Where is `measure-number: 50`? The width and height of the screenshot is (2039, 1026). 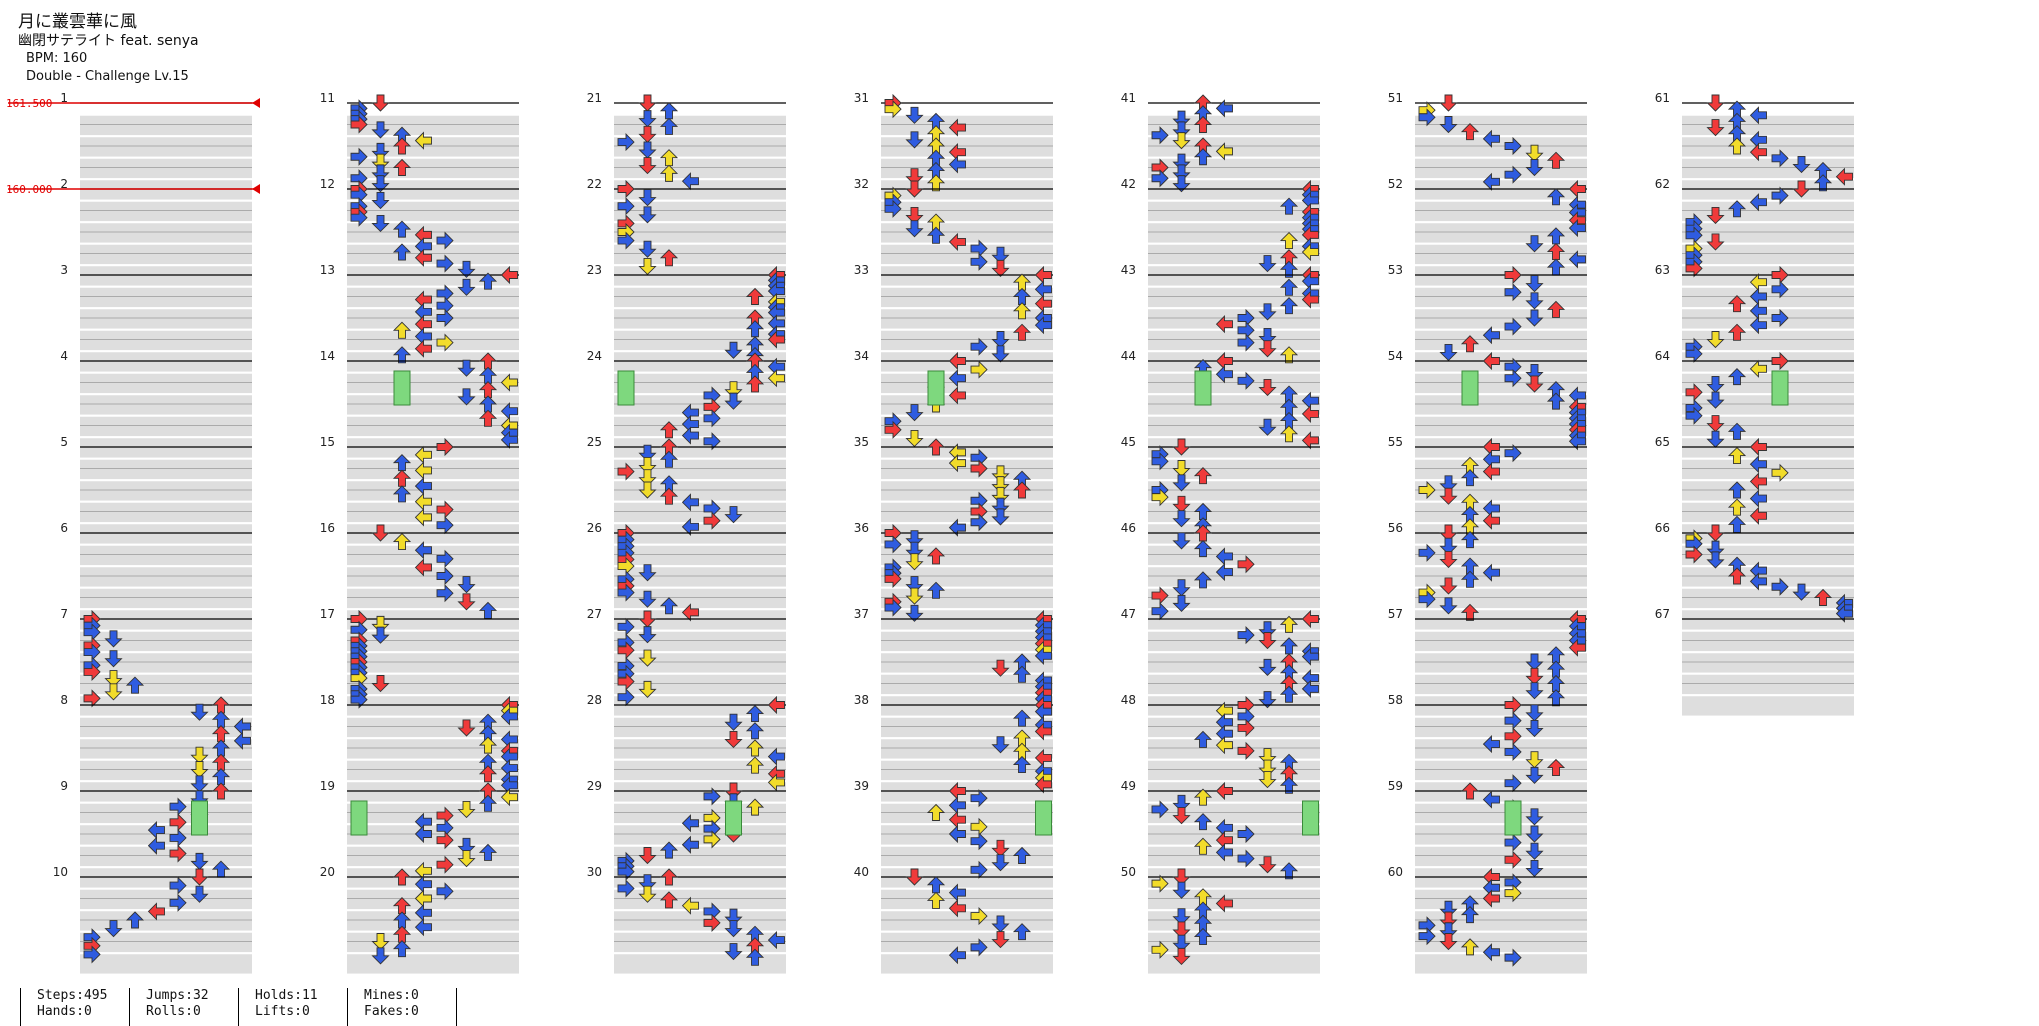 measure-number: 50 is located at coordinates (1128, 872).